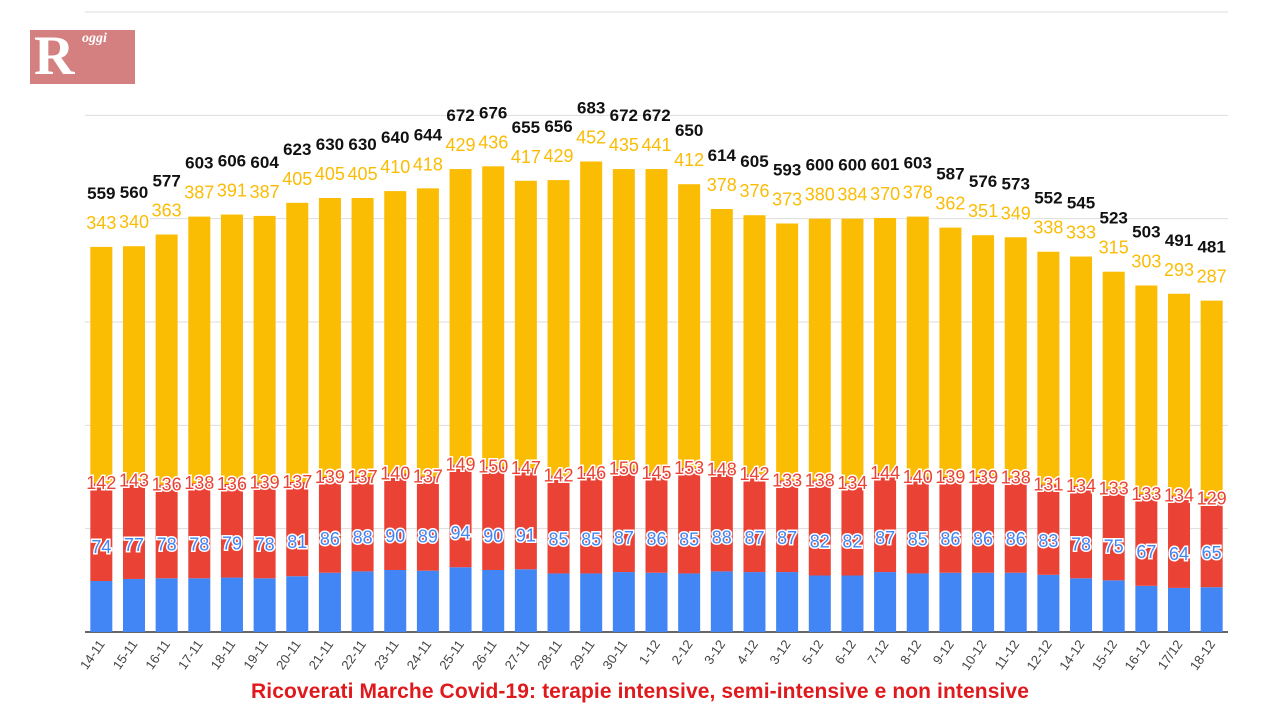 This screenshot has width=1280, height=720. What do you see at coordinates (624, 115) in the screenshot?
I see `label-total: 672` at bounding box center [624, 115].